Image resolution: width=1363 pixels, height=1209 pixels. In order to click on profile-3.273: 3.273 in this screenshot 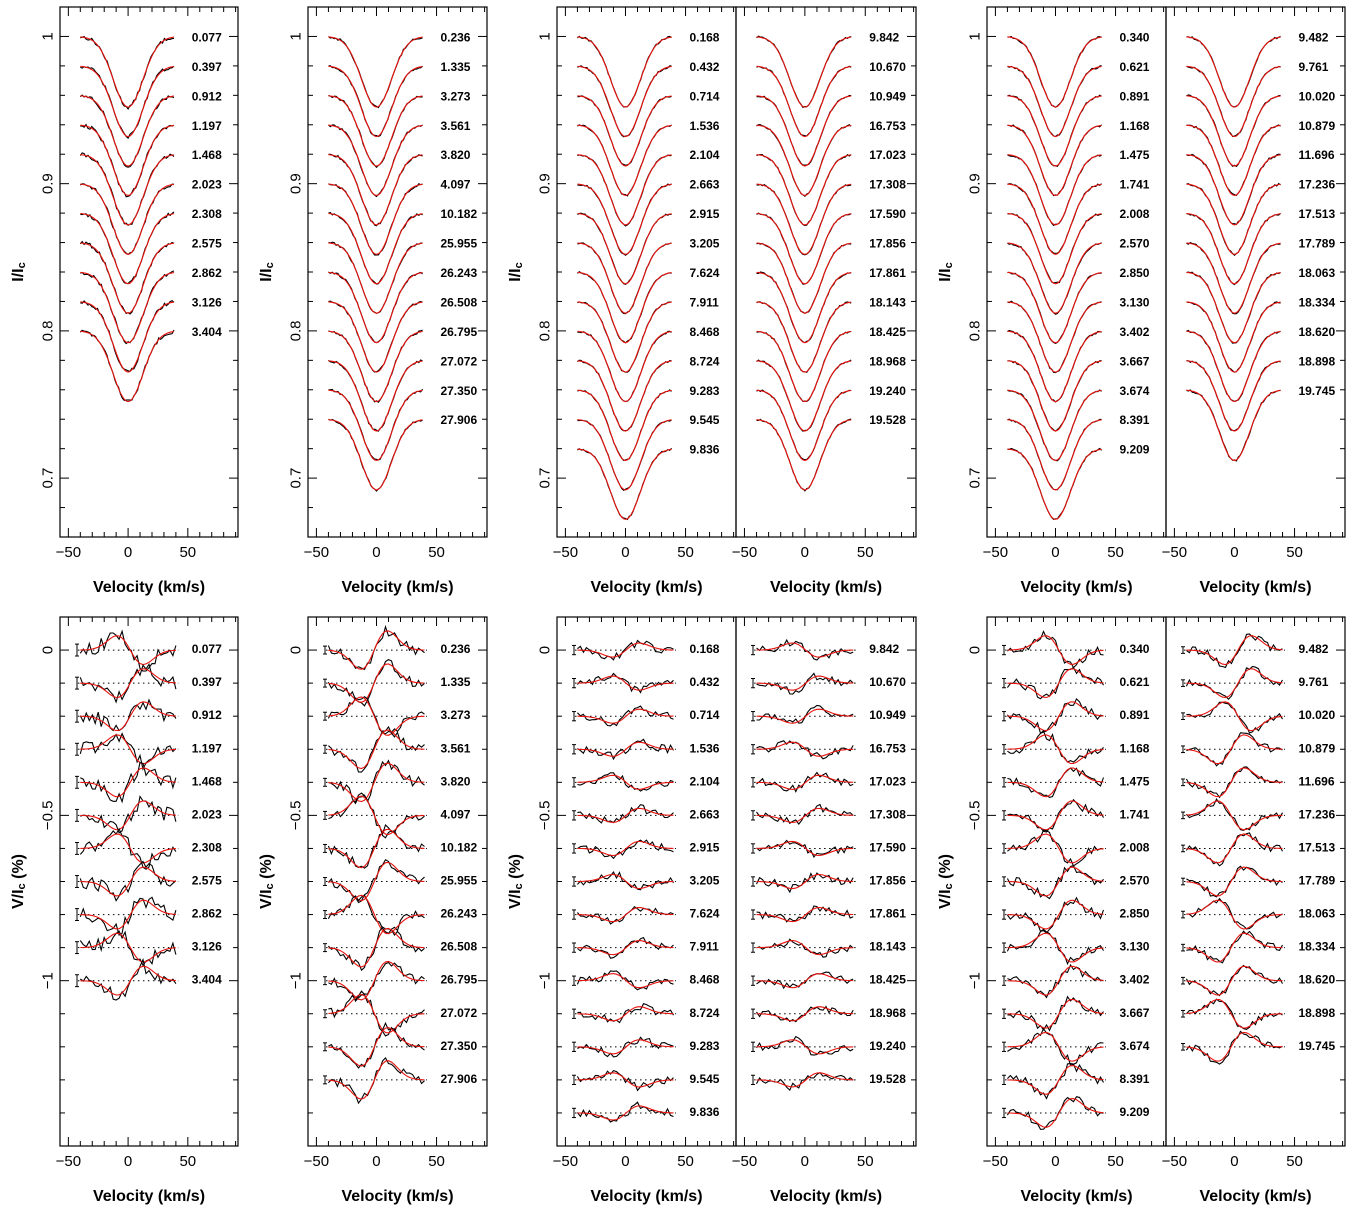, I will do `click(399, 129)`.